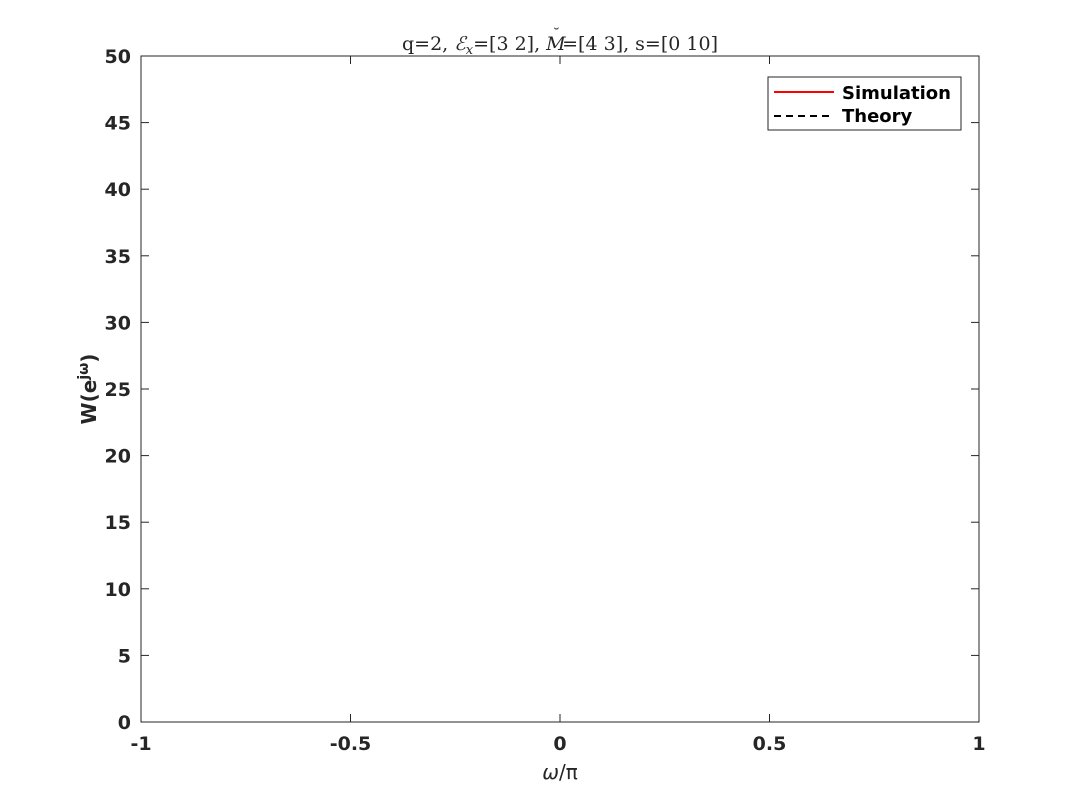 The height and width of the screenshot is (811, 1082). I want to click on legend-box, so click(864, 103).